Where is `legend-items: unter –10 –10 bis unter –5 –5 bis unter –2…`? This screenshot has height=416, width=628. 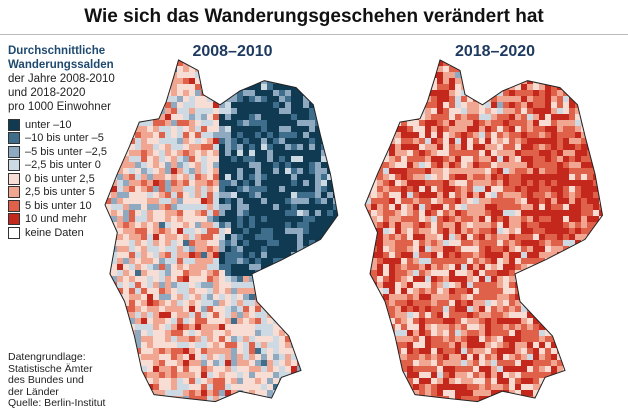 legend-items: unter –10 –10 bis unter –5 –5 bis unter –2… is located at coordinates (83, 179).